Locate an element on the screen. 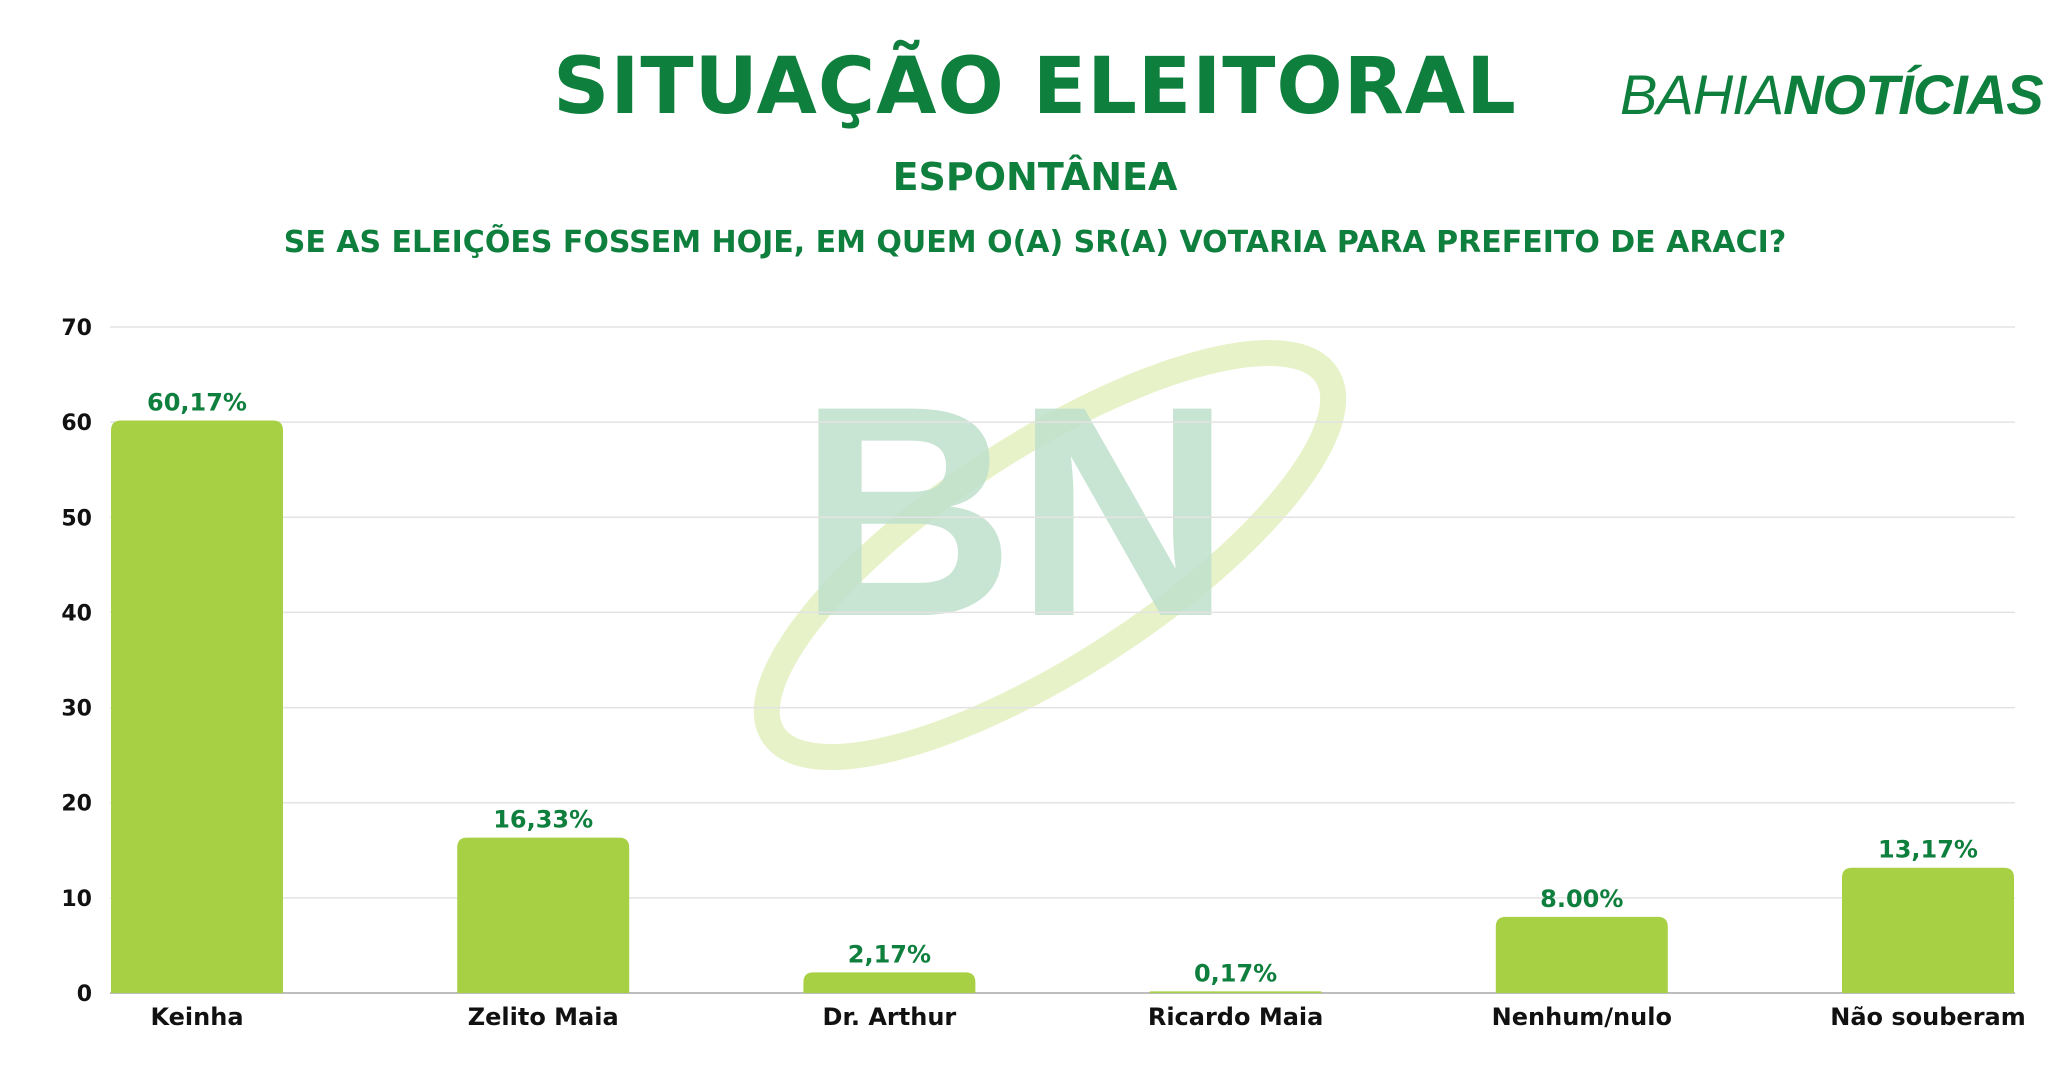  x-category-label-2: Dr. Arthur is located at coordinates (890, 1017).